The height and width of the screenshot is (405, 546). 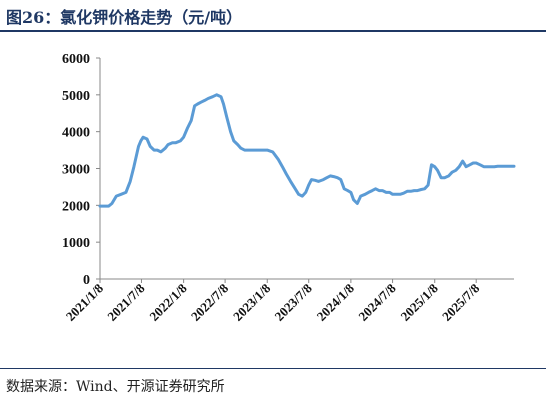 I want to click on y-tick-label: 5000, so click(x=76, y=96).